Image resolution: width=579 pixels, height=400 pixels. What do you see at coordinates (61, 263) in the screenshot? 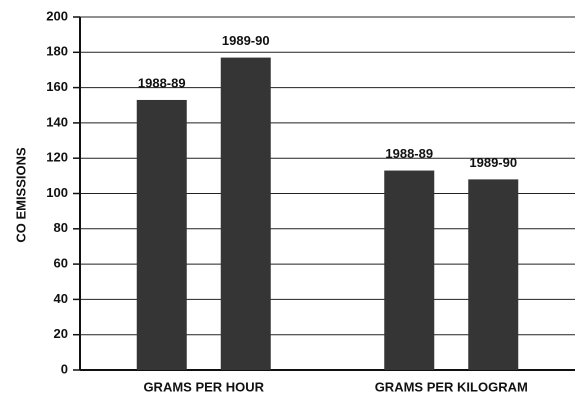
I see `y-tick-label: 60` at bounding box center [61, 263].